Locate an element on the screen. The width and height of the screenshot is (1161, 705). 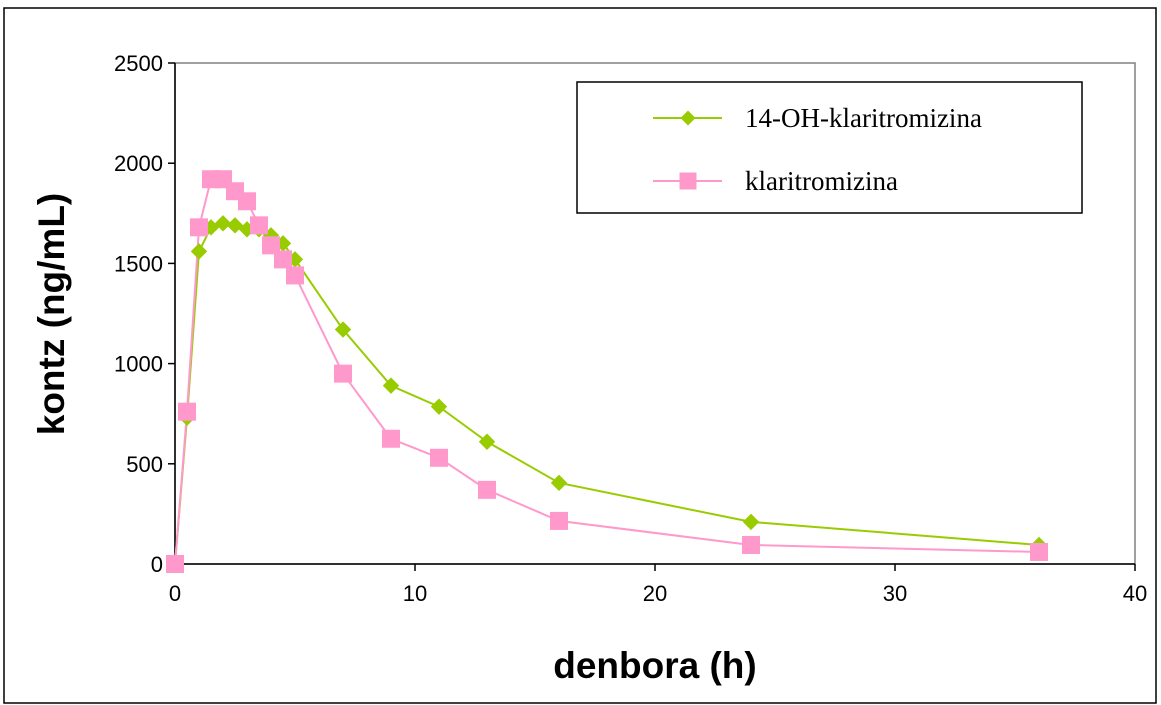
y-tick-label: 500 is located at coordinates (144, 464).